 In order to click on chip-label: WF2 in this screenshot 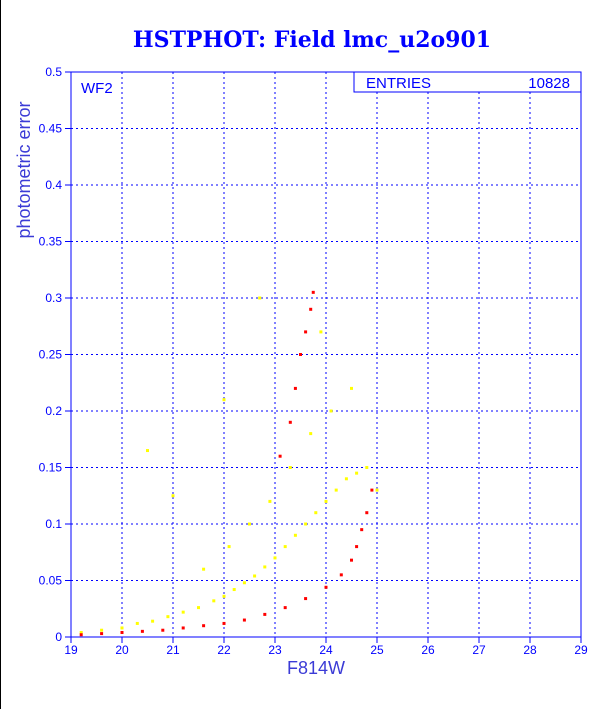, I will do `click(97, 88)`.